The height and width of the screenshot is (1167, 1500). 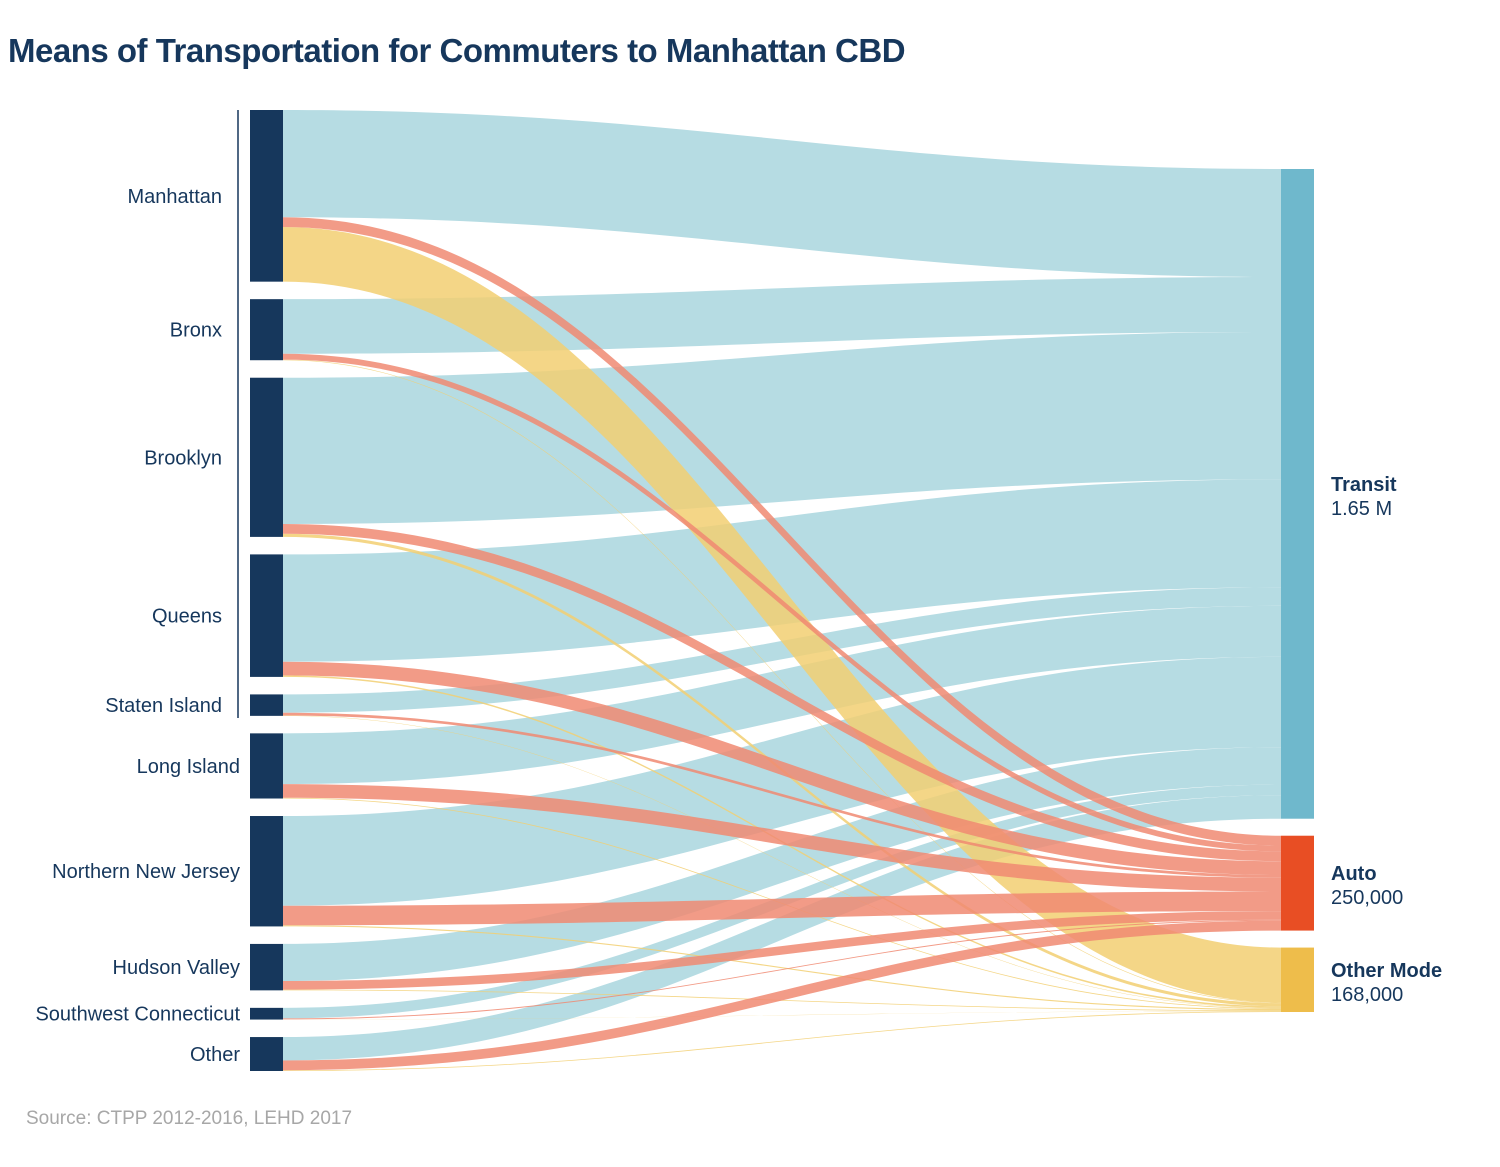 What do you see at coordinates (1297, 979) in the screenshot?
I see `node-other-mode` at bounding box center [1297, 979].